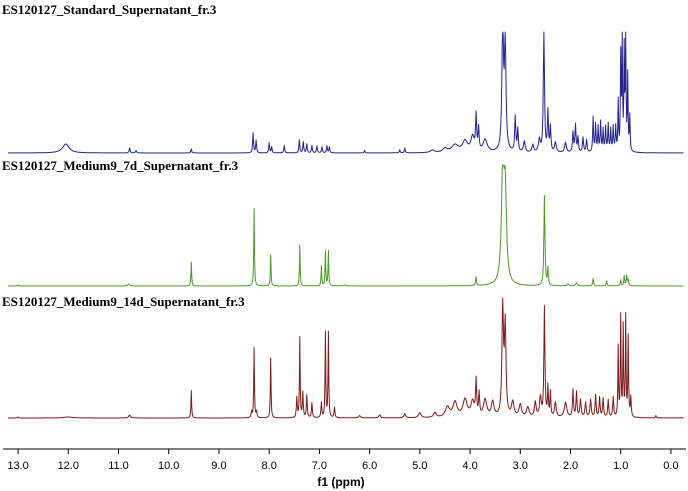 The height and width of the screenshot is (491, 688). Describe the element at coordinates (269, 466) in the screenshot. I see `x-tick-label: 8.0` at that location.